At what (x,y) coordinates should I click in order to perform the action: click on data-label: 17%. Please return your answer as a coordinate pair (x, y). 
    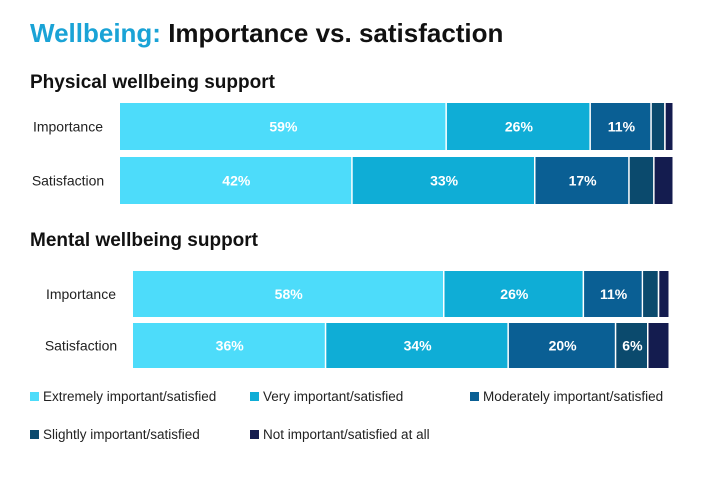
    Looking at the image, I should click on (583, 181).